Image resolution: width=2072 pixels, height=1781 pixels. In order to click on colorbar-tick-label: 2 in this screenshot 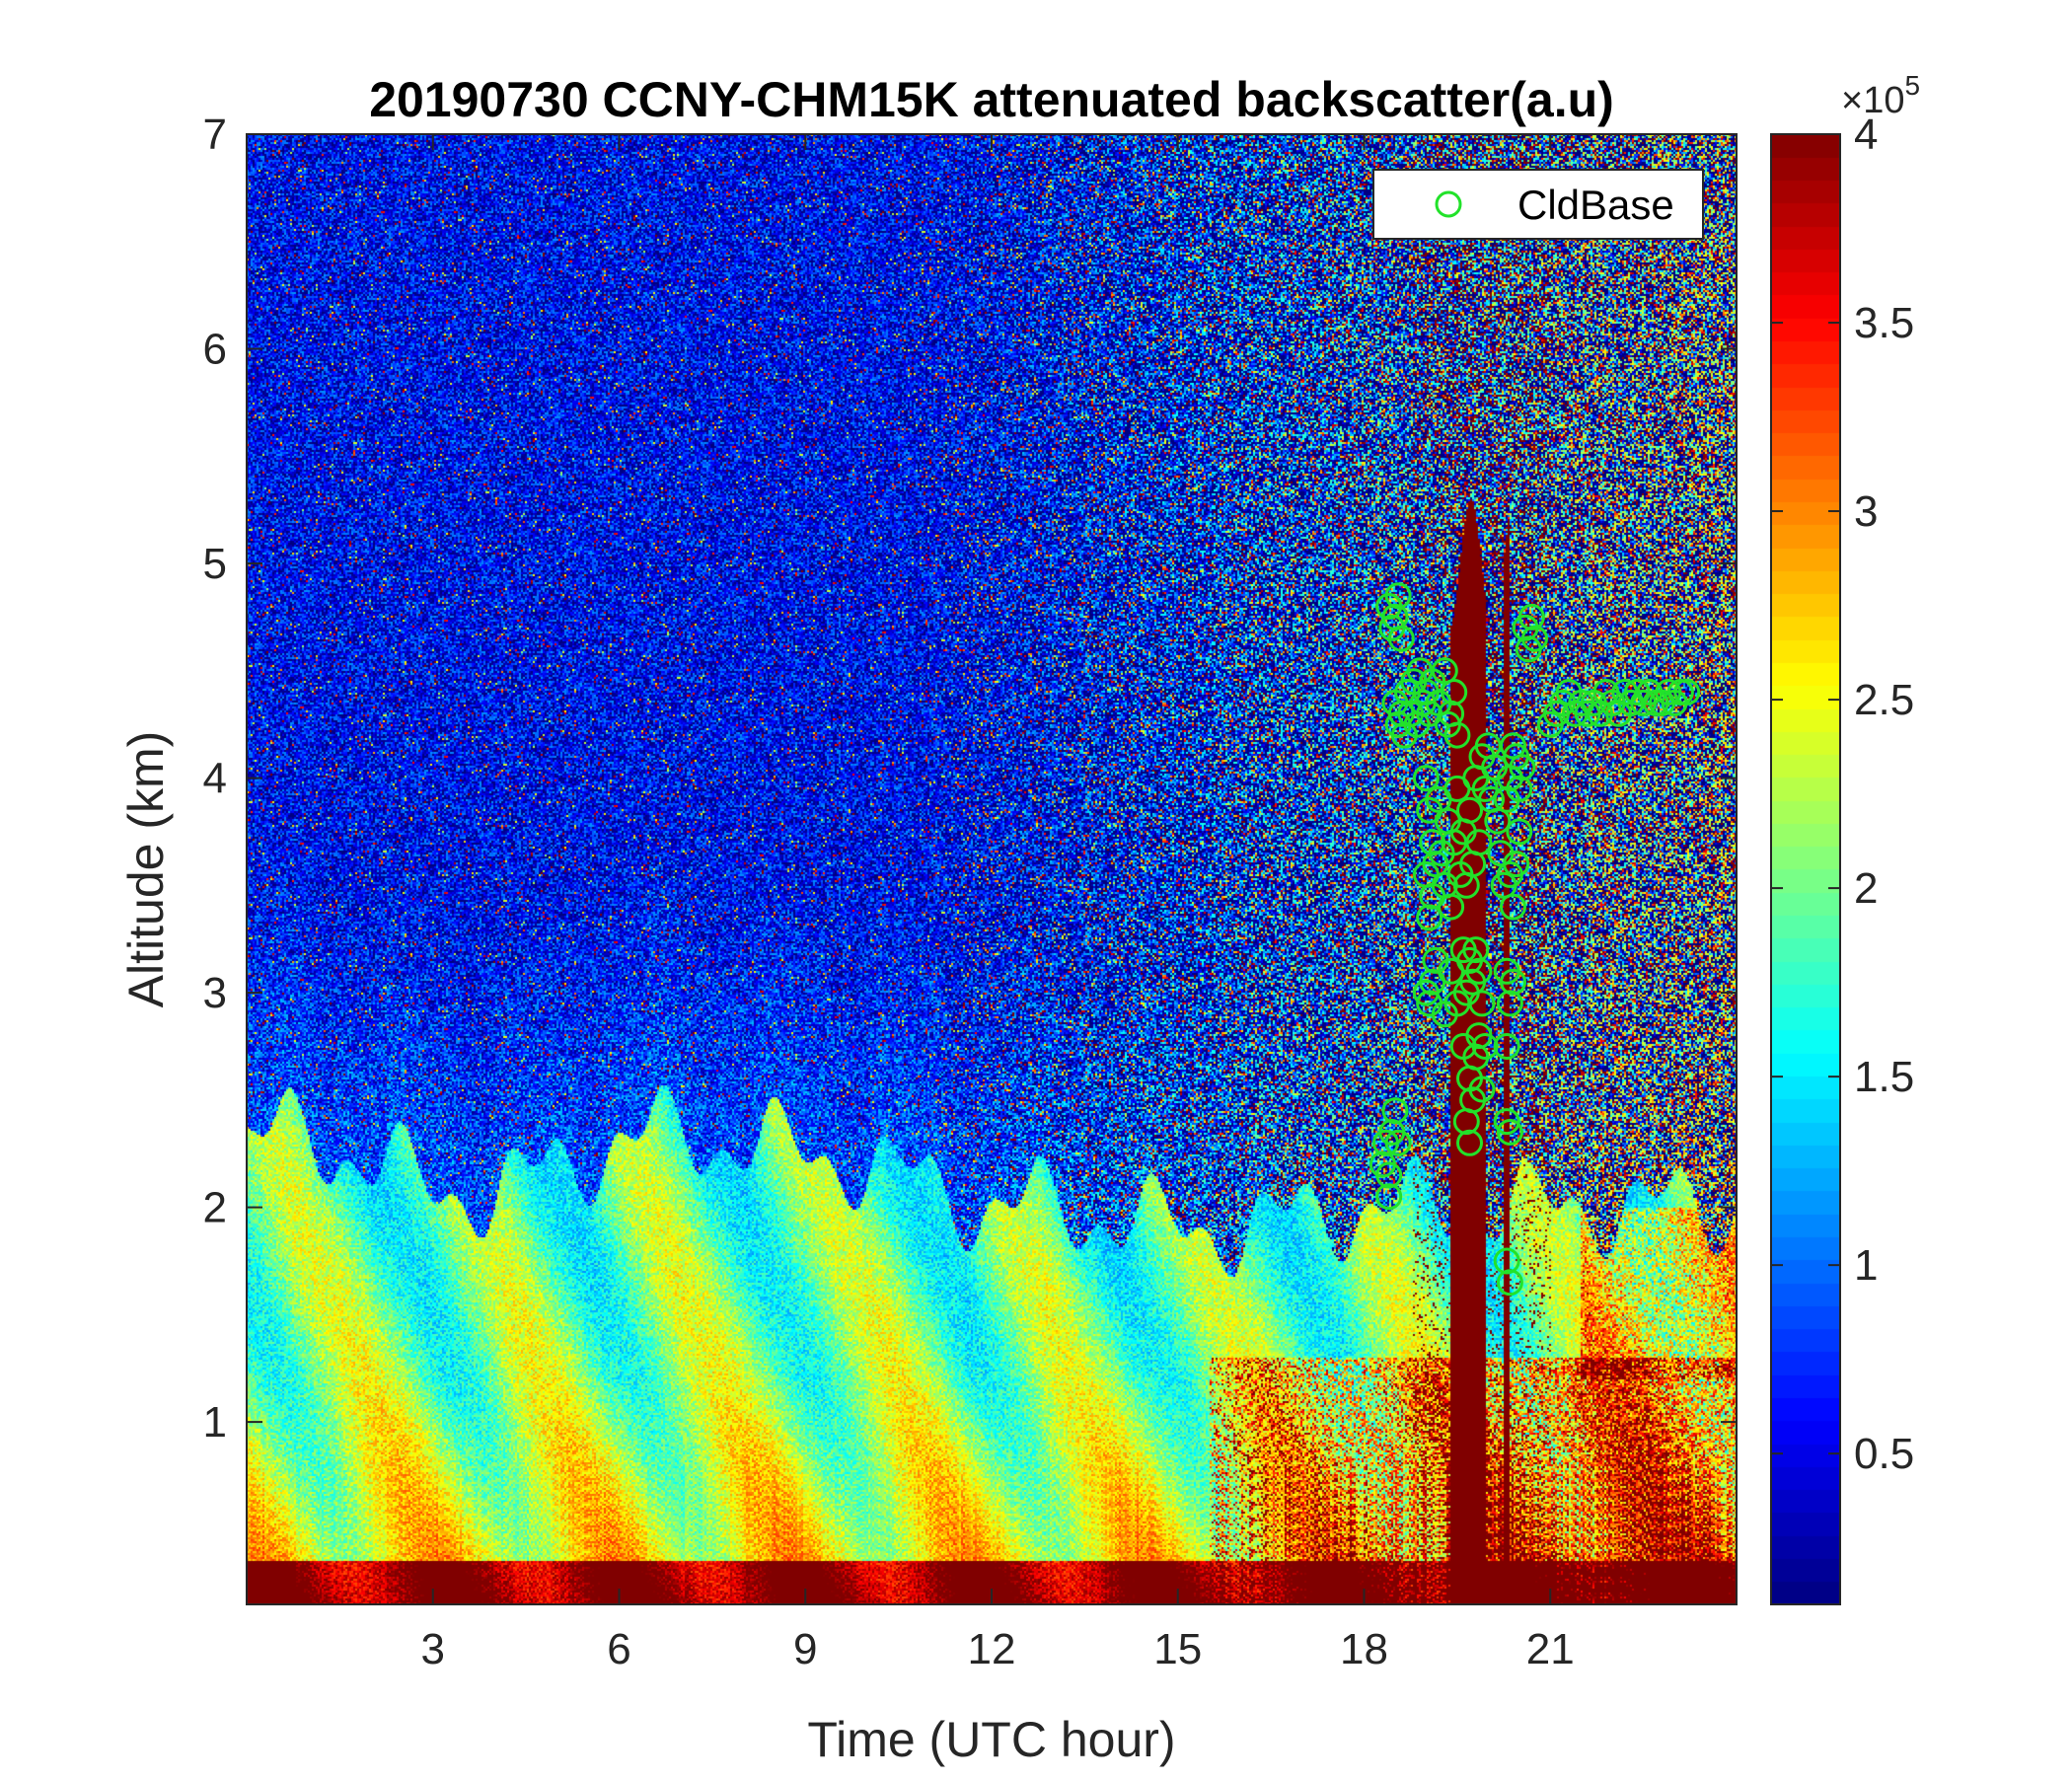, I will do `click(1866, 888)`.